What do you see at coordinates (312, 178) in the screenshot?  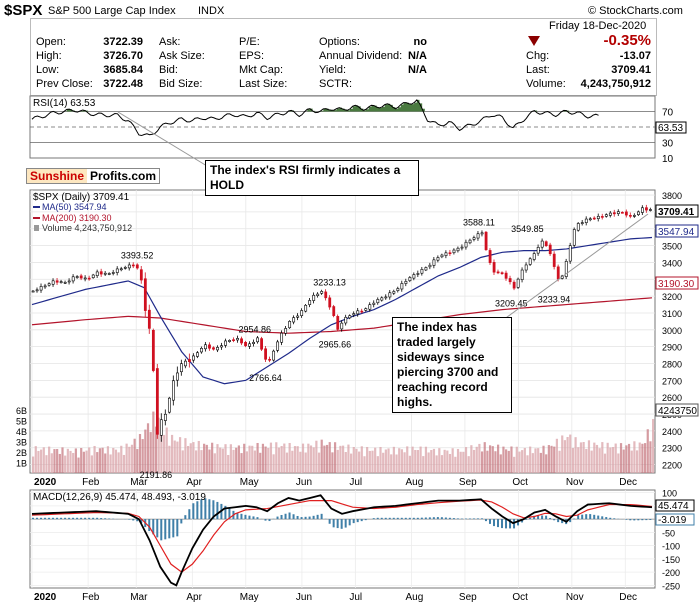 I see `rsi-callout: The index's RSI firmly indicates a HOLD` at bounding box center [312, 178].